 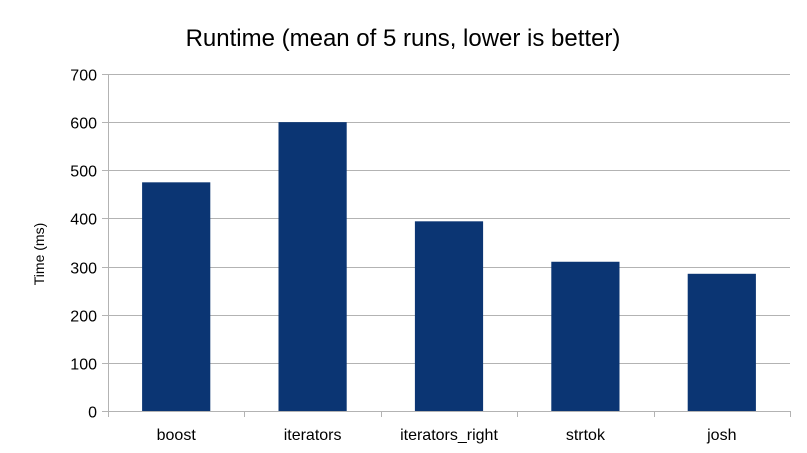 I want to click on x-tick-label: boost, so click(x=177, y=435).